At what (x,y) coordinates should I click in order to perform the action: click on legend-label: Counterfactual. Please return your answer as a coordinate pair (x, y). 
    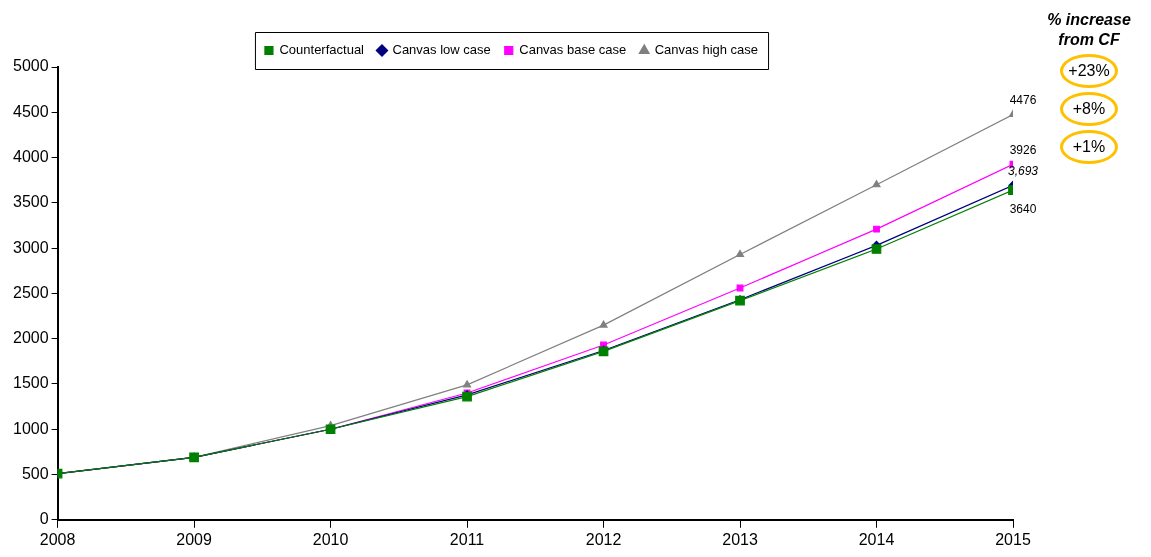
    Looking at the image, I should click on (322, 50).